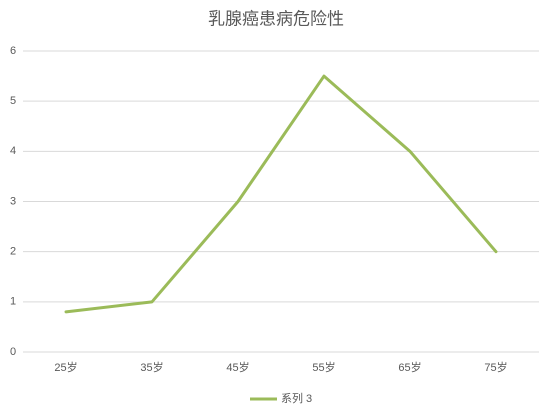  I want to click on x-tick-label: 35岁, so click(151, 367).